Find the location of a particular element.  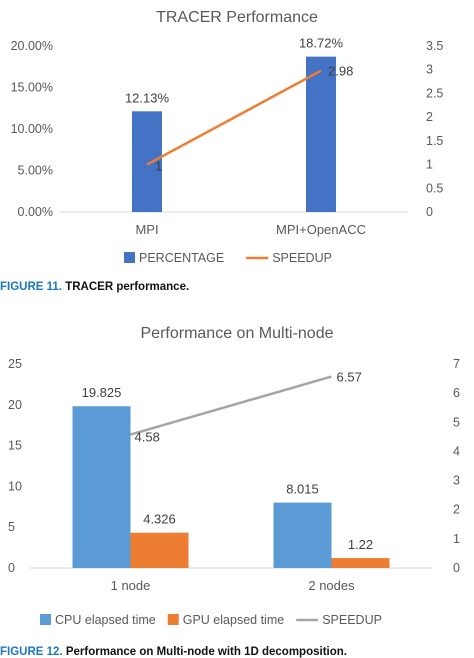

y-left-tick-label: 20 is located at coordinates (15, 405).